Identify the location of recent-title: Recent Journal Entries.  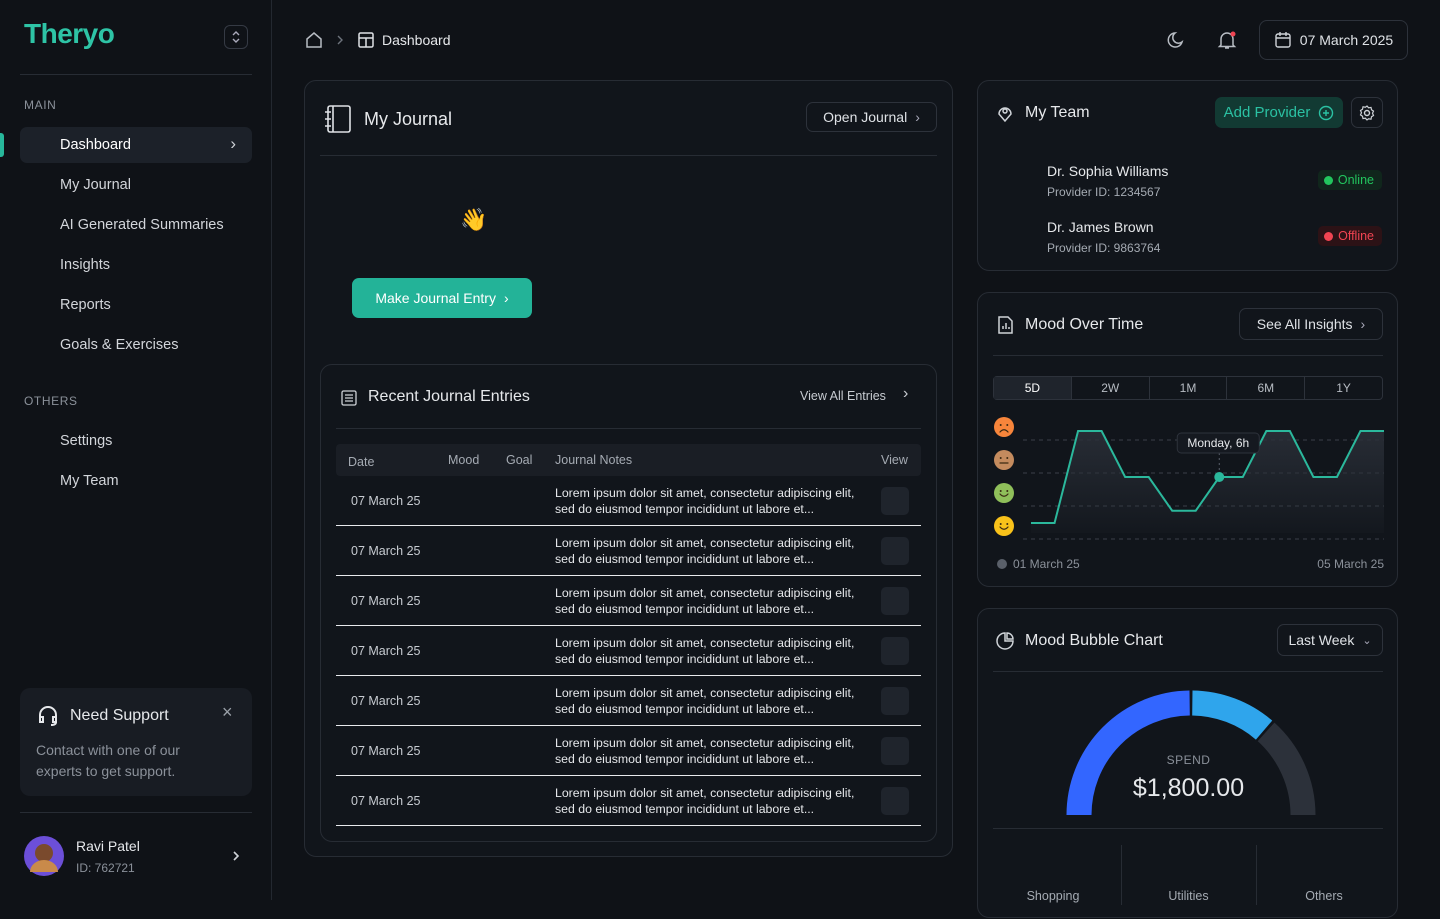
(449, 396).